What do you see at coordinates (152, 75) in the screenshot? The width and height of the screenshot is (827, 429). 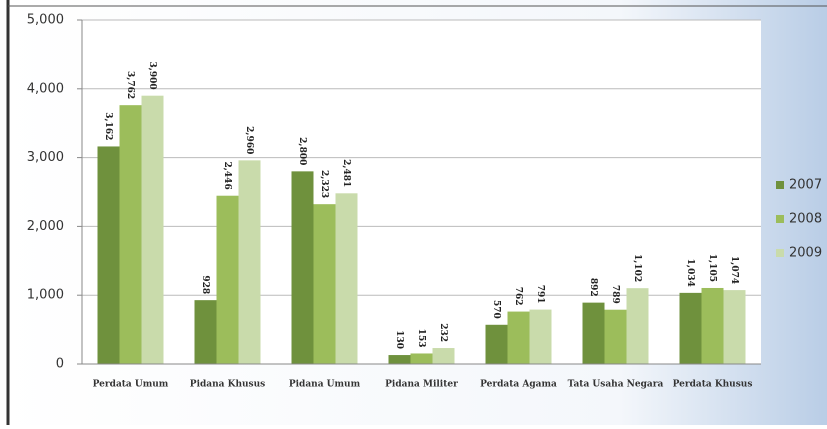 I see `data-label: 3,900` at bounding box center [152, 75].